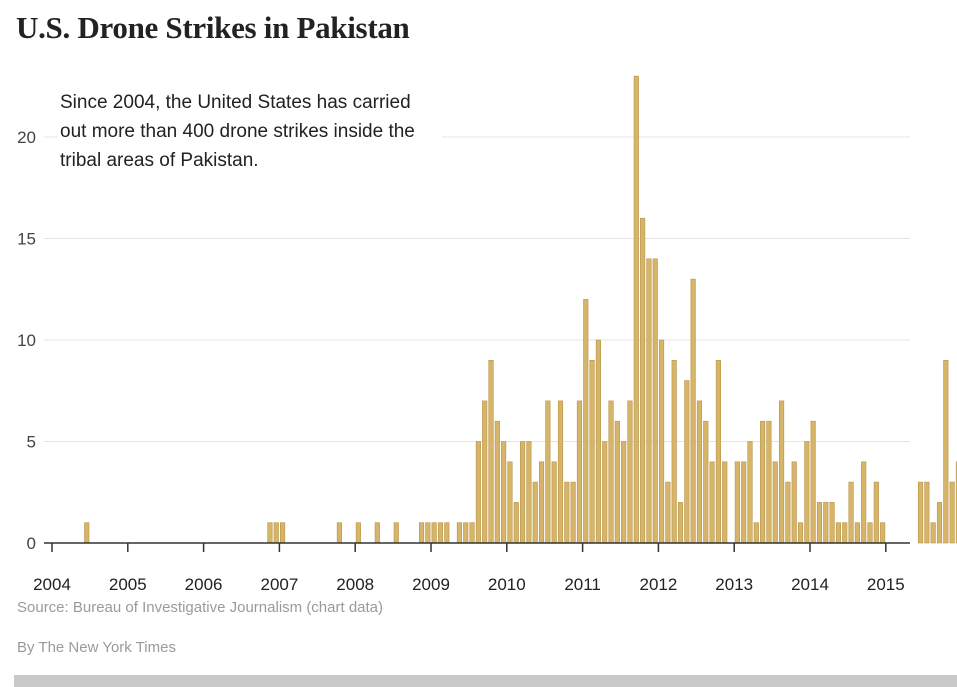 Image resolution: width=957 pixels, height=687 pixels. Describe the element at coordinates (26, 137) in the screenshot. I see `y-tick-label: 20` at that location.